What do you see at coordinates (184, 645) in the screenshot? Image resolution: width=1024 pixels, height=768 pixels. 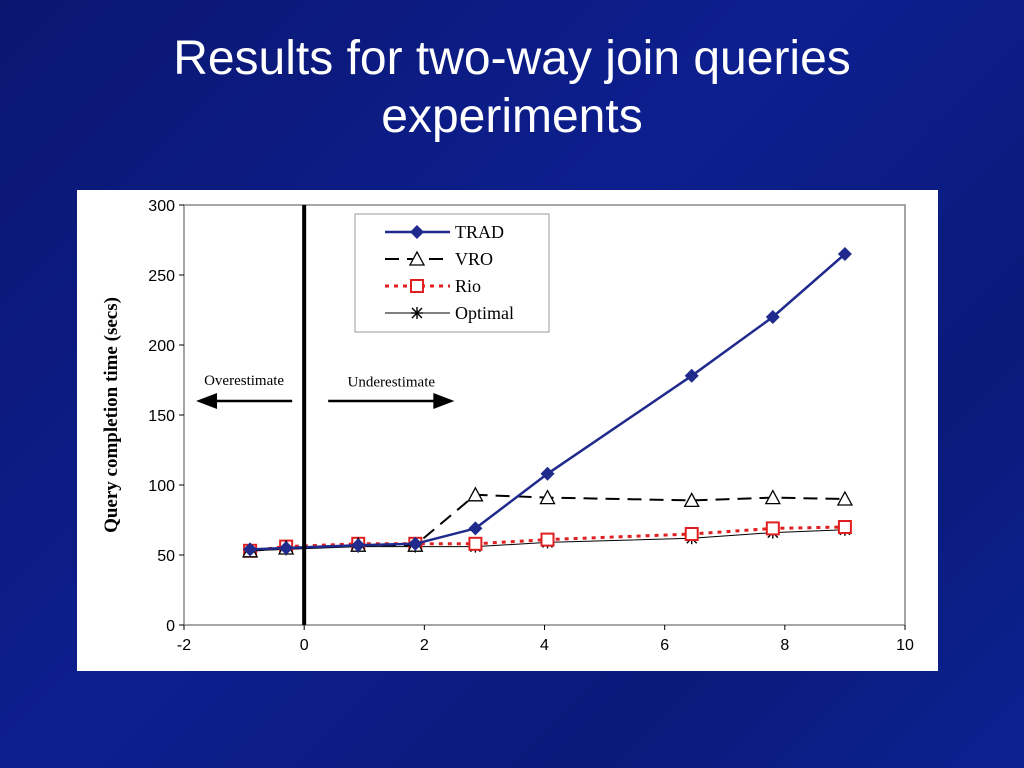 I see `x-tick-label: -2` at bounding box center [184, 645].